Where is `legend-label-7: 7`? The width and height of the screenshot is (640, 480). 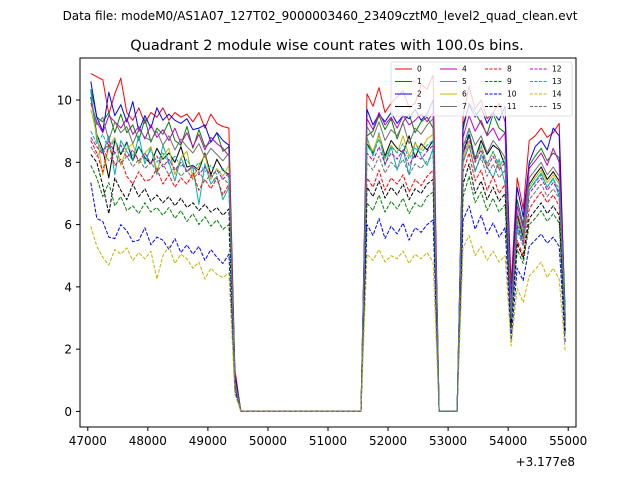 legend-label-7: 7 is located at coordinates (464, 106).